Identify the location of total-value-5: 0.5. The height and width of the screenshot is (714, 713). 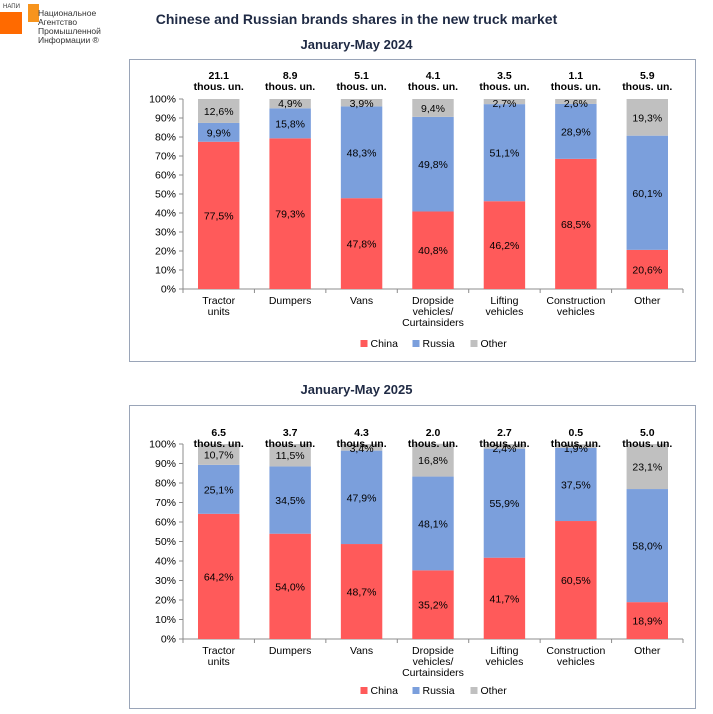
(576, 433).